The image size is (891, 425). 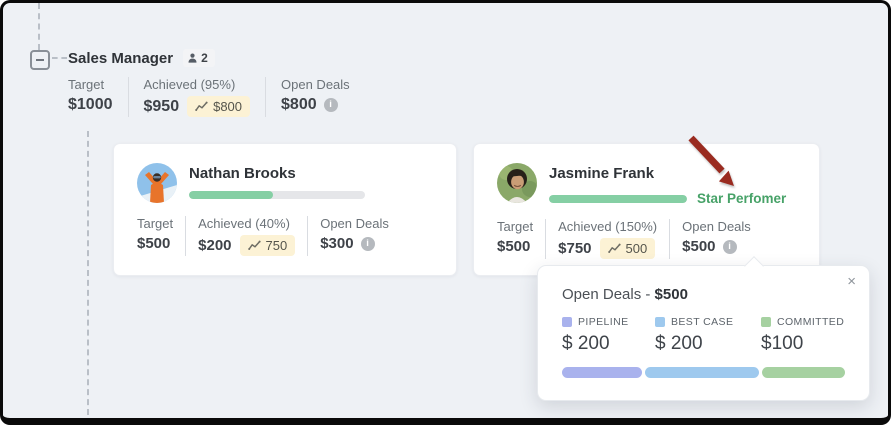 What do you see at coordinates (90, 104) in the screenshot?
I see `stat-value: $1000` at bounding box center [90, 104].